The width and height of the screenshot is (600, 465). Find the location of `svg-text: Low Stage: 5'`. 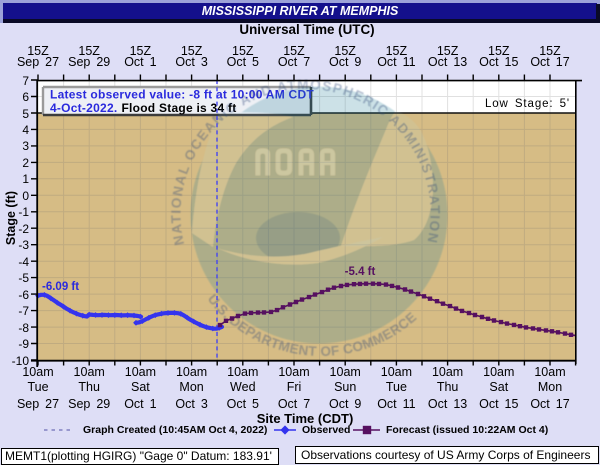

svg-text: Low Stage: 5' is located at coordinates (527, 104).